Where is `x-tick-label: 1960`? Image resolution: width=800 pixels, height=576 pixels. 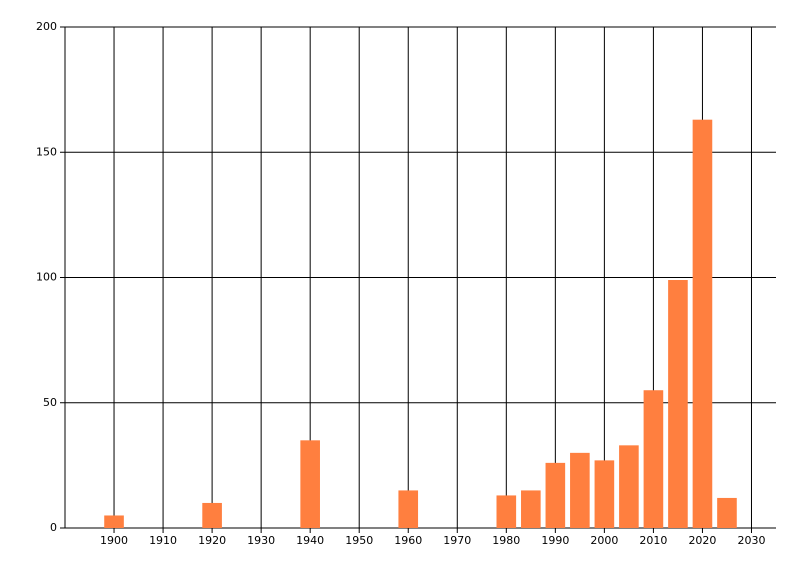
x-tick-label: 1960 is located at coordinates (408, 540).